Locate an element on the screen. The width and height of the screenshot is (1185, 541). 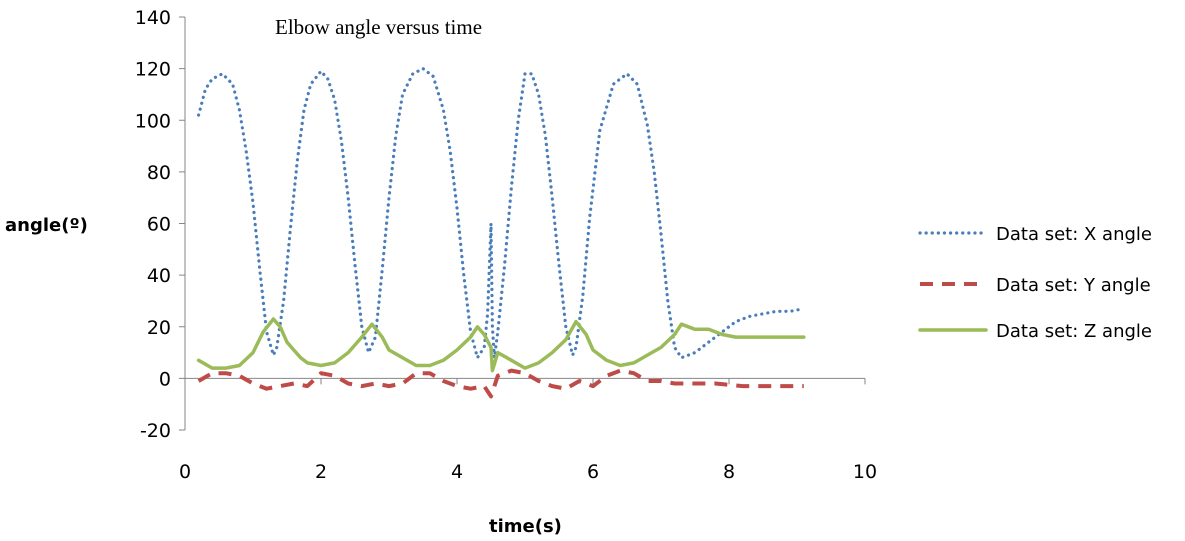
series-line-solid is located at coordinates (501, 345).